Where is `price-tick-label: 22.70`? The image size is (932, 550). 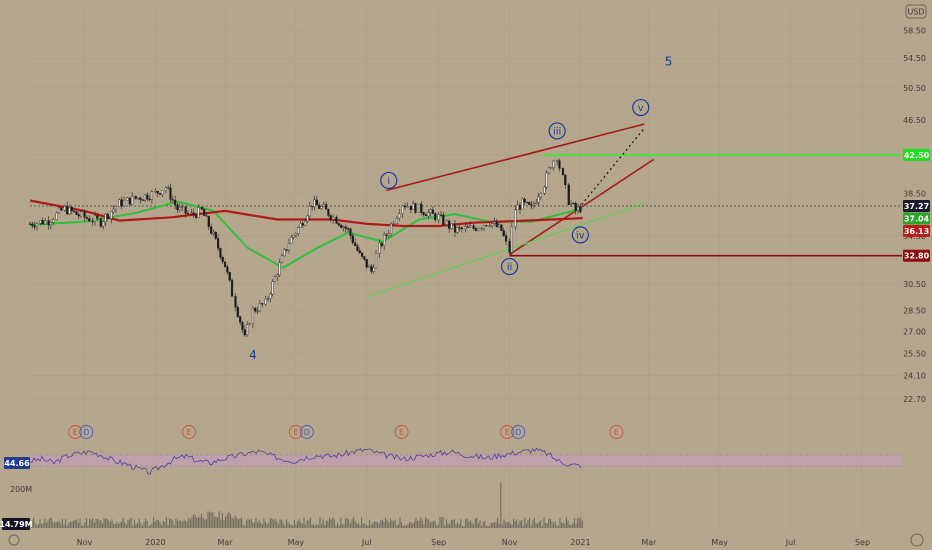 price-tick-label: 22.70 is located at coordinates (914, 399).